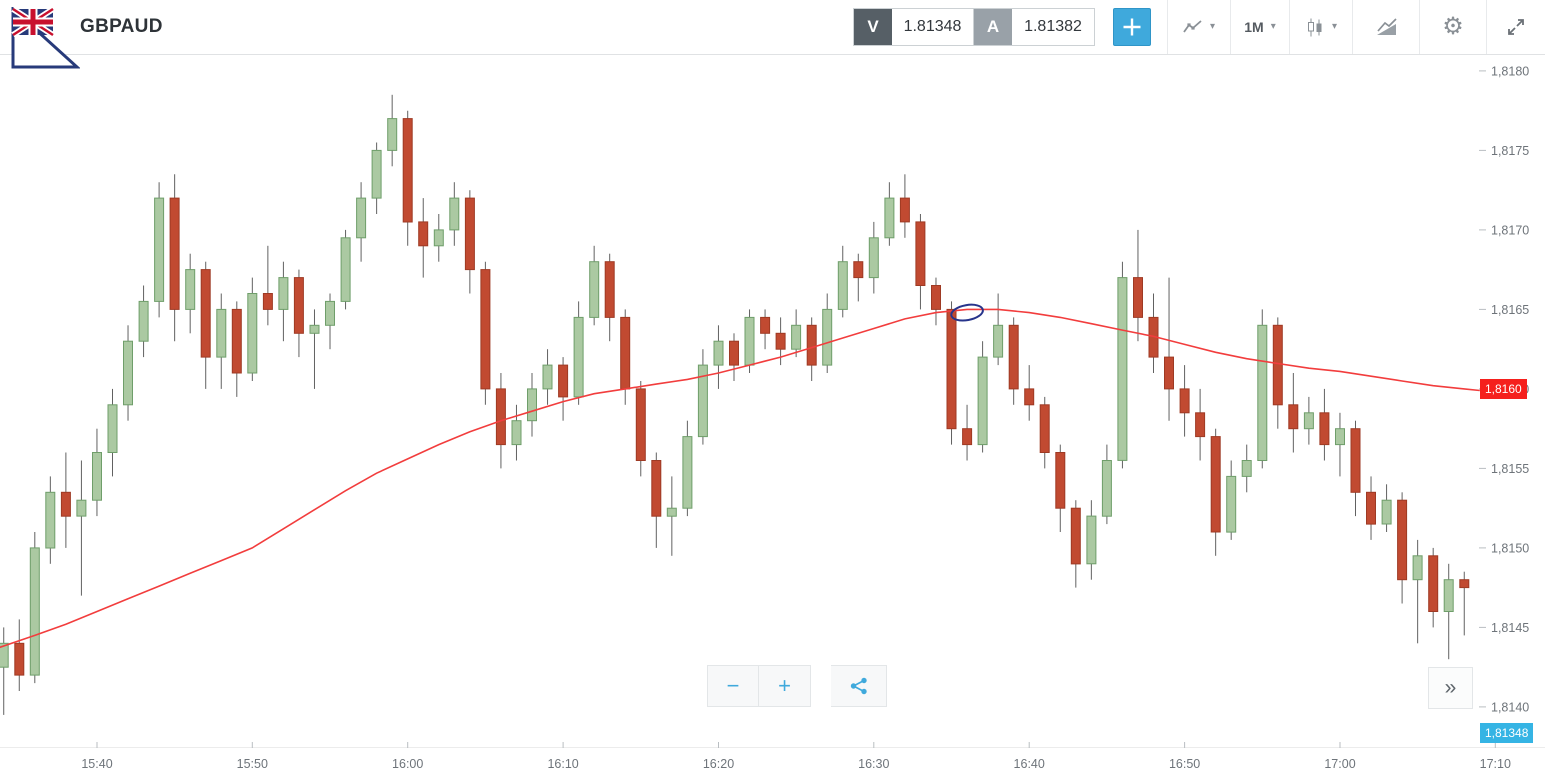 This screenshot has width=1545, height=780. I want to click on chart-type-dropdown: ▾, so click(1199, 27).